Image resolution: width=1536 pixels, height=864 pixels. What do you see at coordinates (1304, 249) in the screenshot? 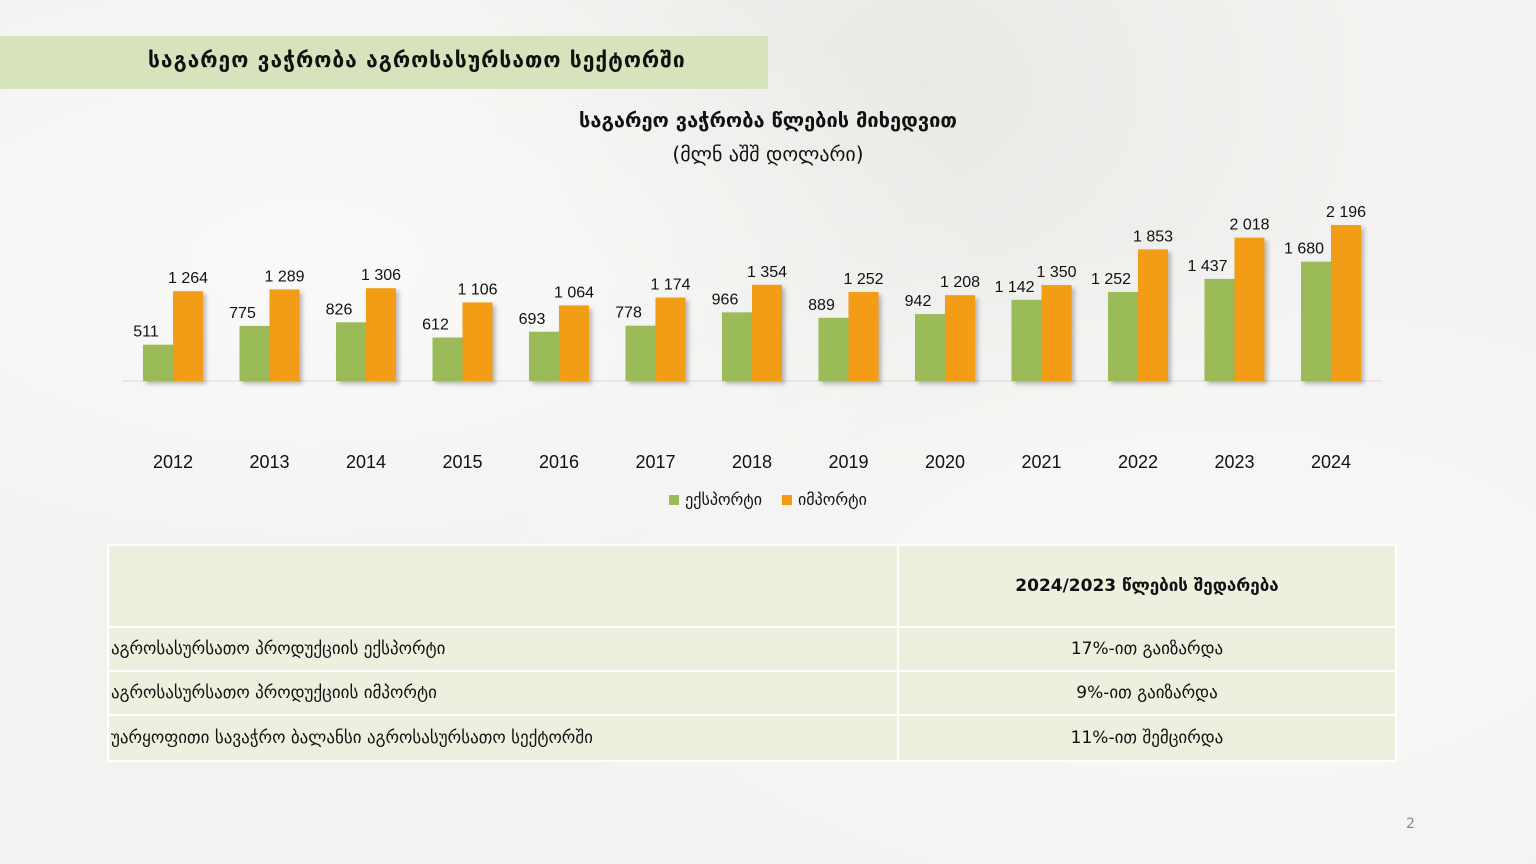
I see `data-label-export: 1 680` at bounding box center [1304, 249].